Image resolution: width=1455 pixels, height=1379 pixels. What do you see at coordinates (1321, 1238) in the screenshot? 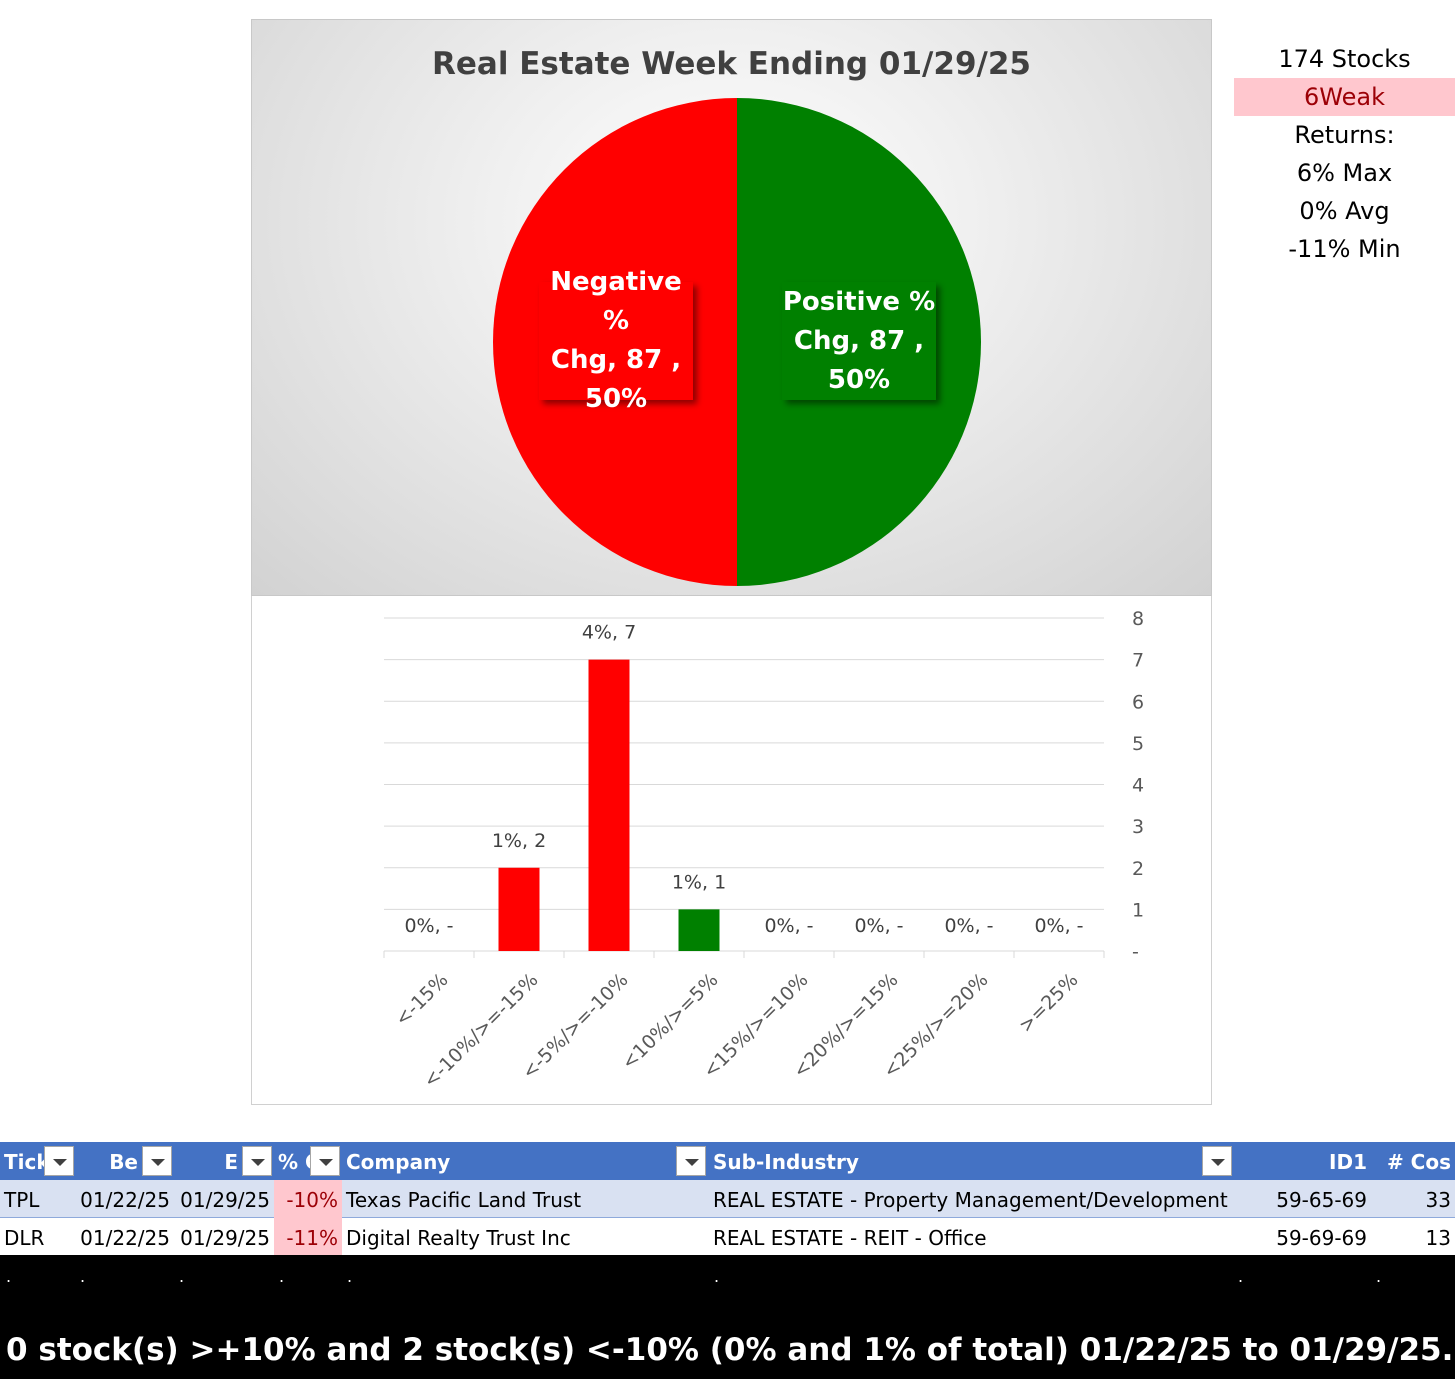
I see `cell-id1: 59-69-69` at bounding box center [1321, 1238].